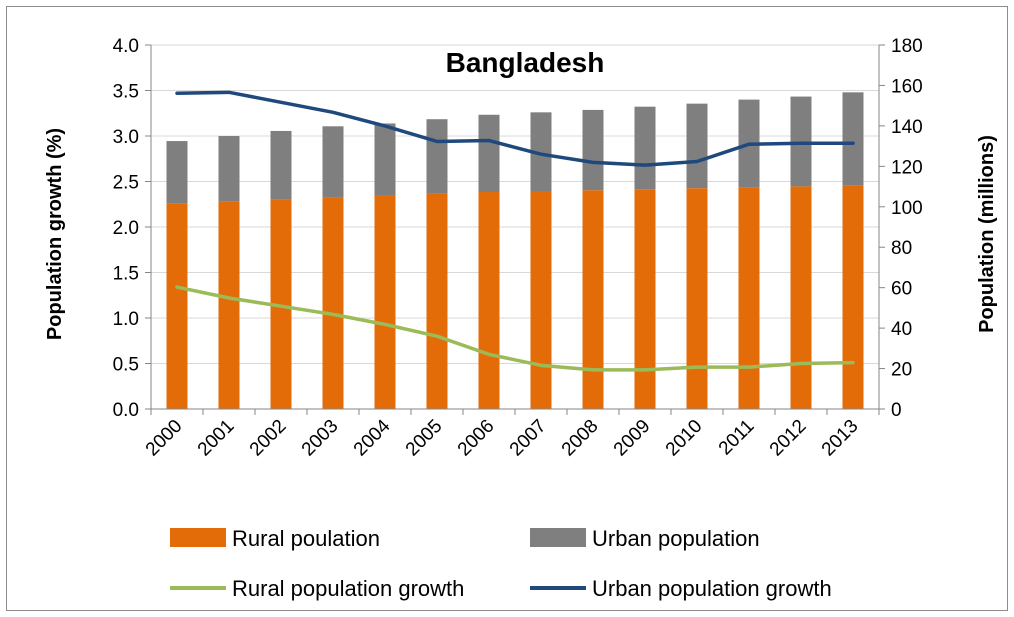 The image size is (1014, 617). What do you see at coordinates (632, 438) in the screenshot?
I see `x-tick-label: 2009` at bounding box center [632, 438].